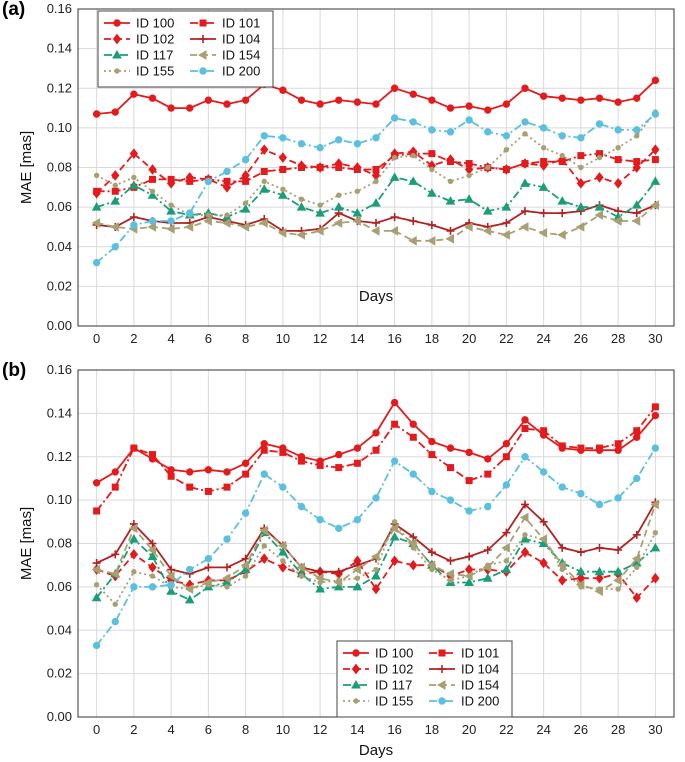  What do you see at coordinates (618, 338) in the screenshot?
I see `x-tick-label: 28` at bounding box center [618, 338].